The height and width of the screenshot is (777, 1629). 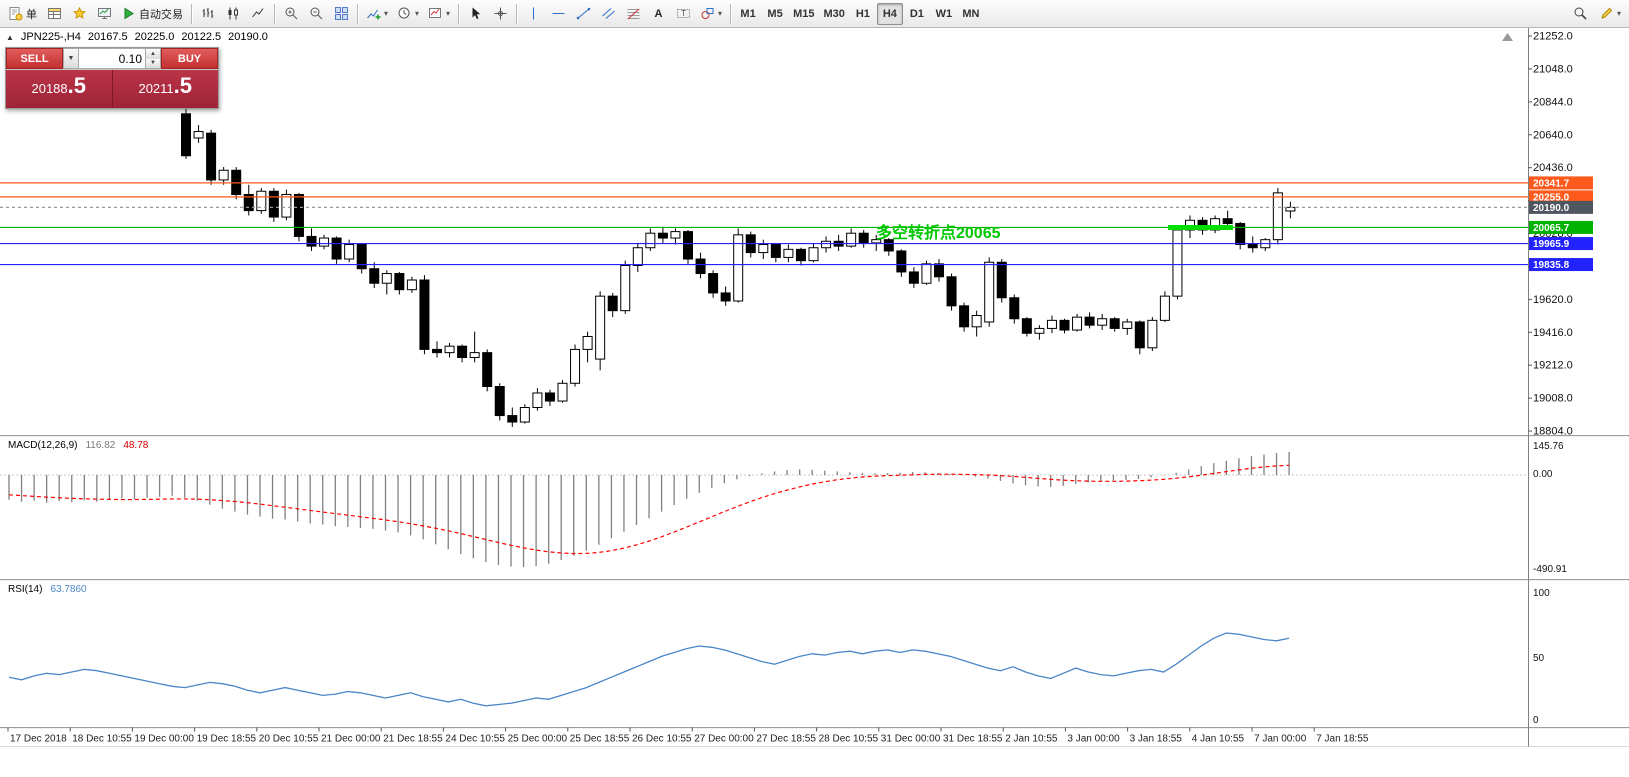 I want to click on timeframe-h1-button: H1, so click(x=863, y=14).